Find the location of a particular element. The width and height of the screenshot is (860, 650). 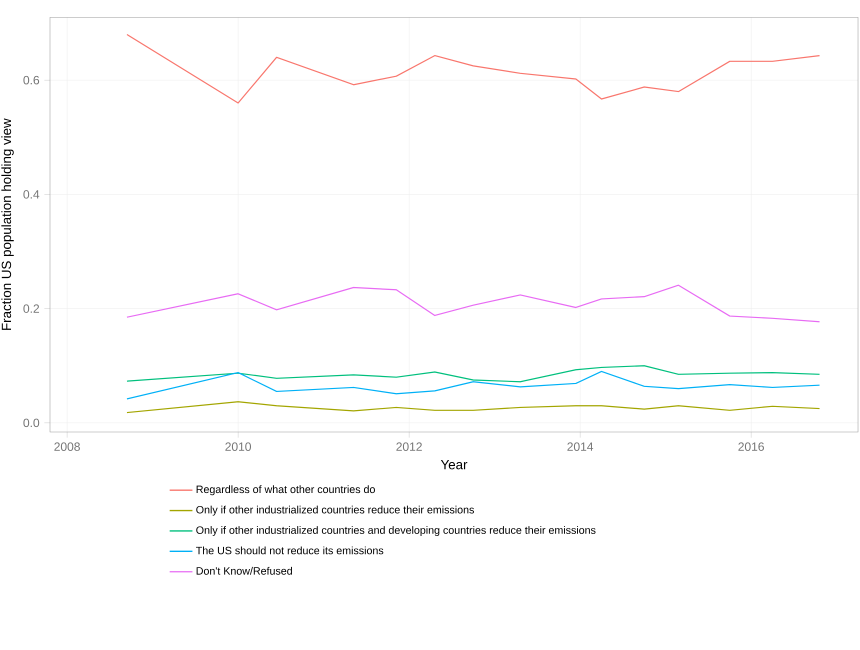

legend-label: The US should not reduce its emissions is located at coordinates (290, 550).